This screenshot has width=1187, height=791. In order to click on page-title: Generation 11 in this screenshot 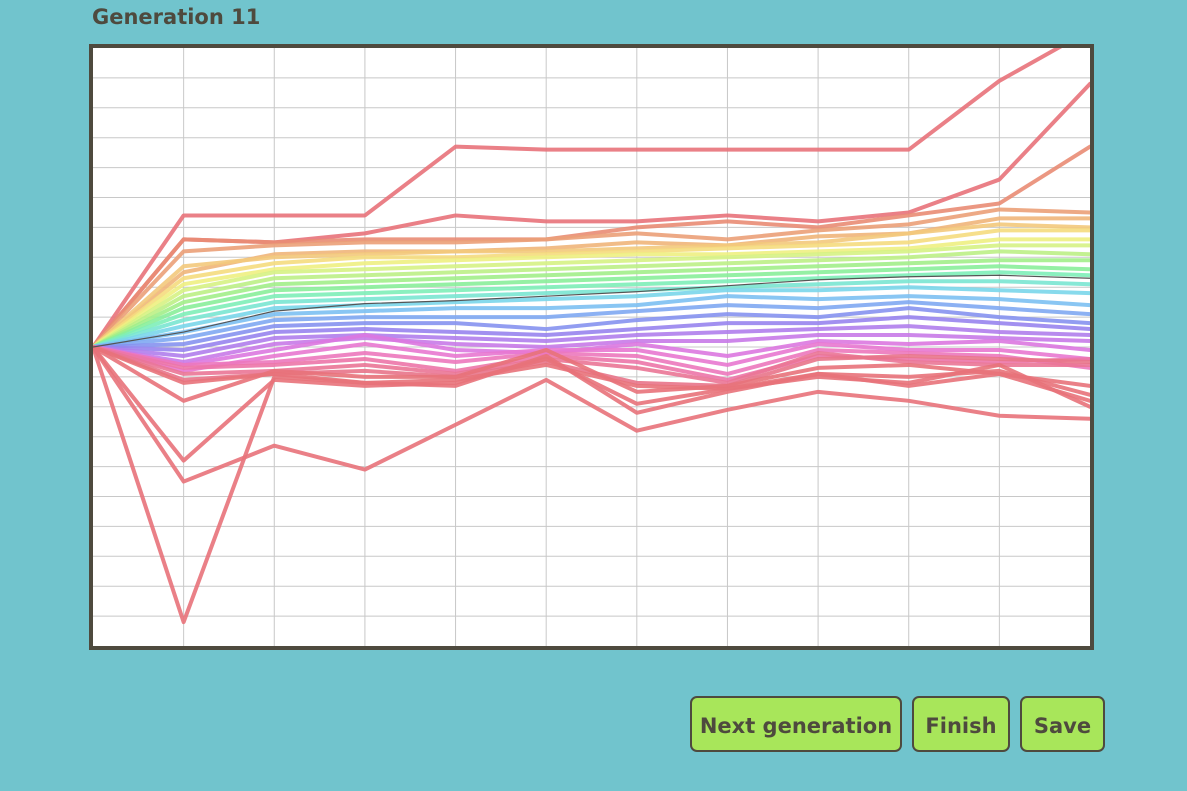, I will do `click(176, 17)`.